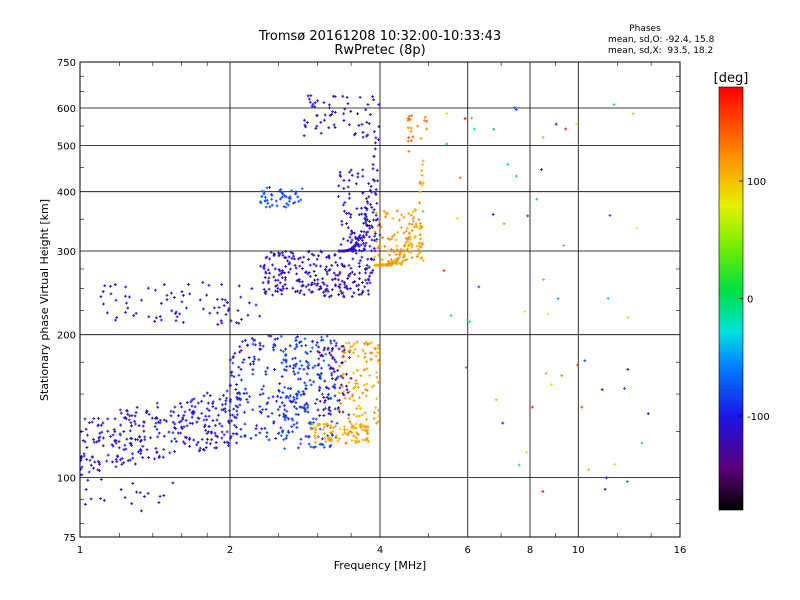 This screenshot has height=600, width=800. What do you see at coordinates (69, 538) in the screenshot?
I see `y-tick-label: 75` at bounding box center [69, 538].